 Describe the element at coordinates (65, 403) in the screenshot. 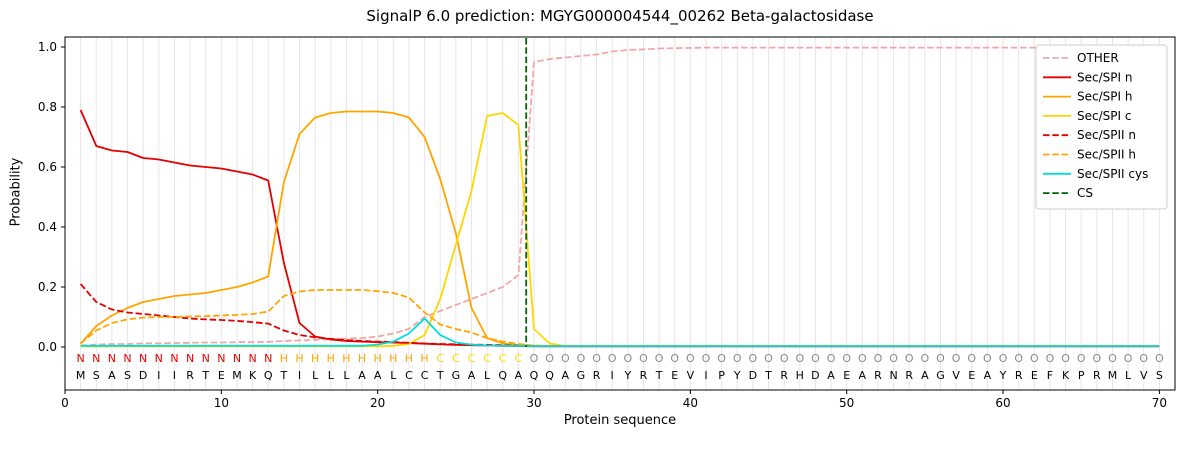

I see `x-tick-label: 0` at that location.